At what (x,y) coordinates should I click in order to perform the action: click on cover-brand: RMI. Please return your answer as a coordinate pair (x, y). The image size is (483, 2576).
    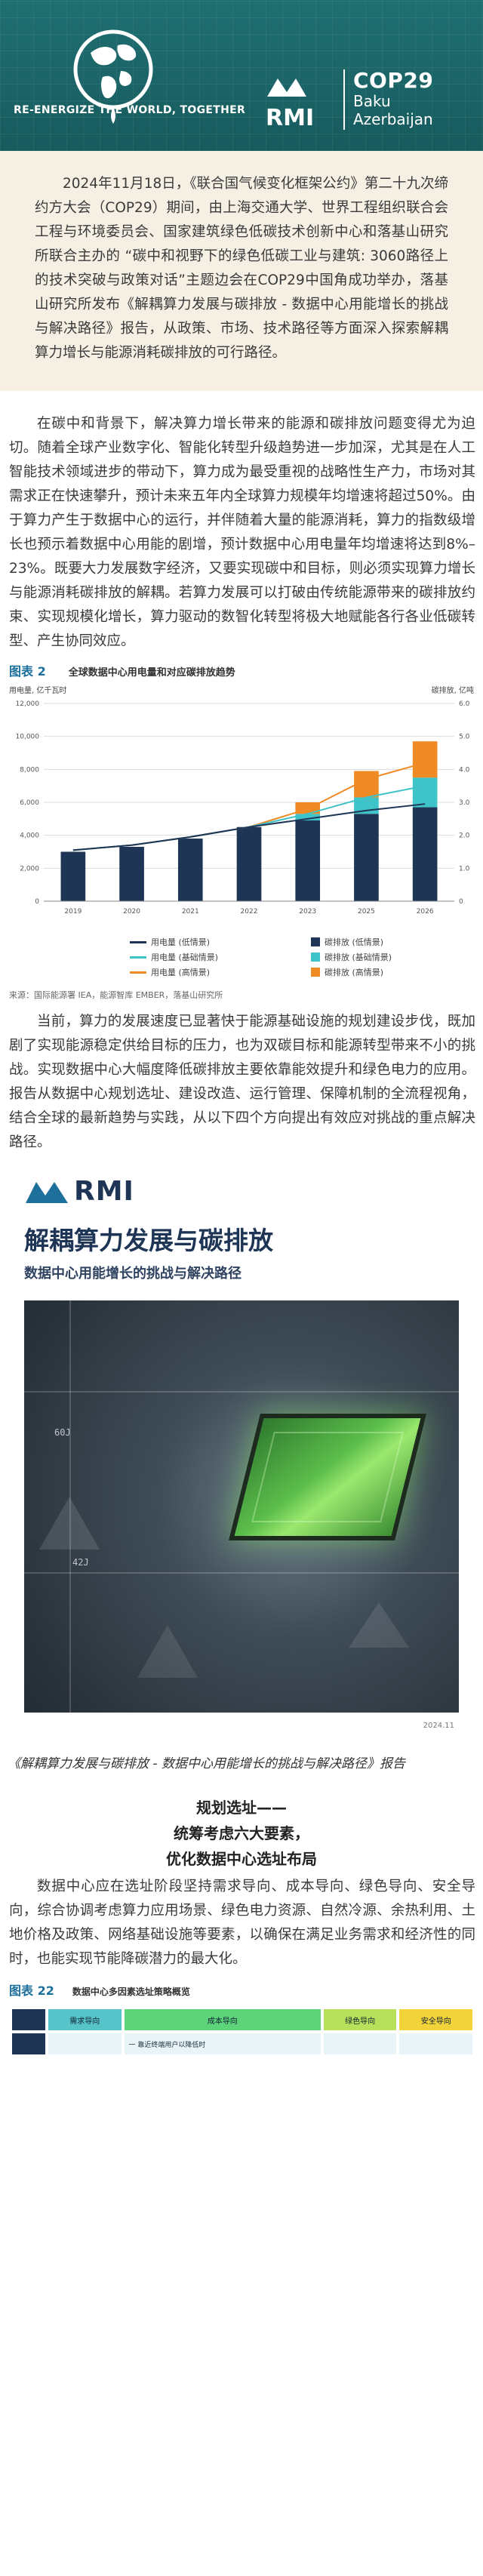
    Looking at the image, I should click on (241, 1191).